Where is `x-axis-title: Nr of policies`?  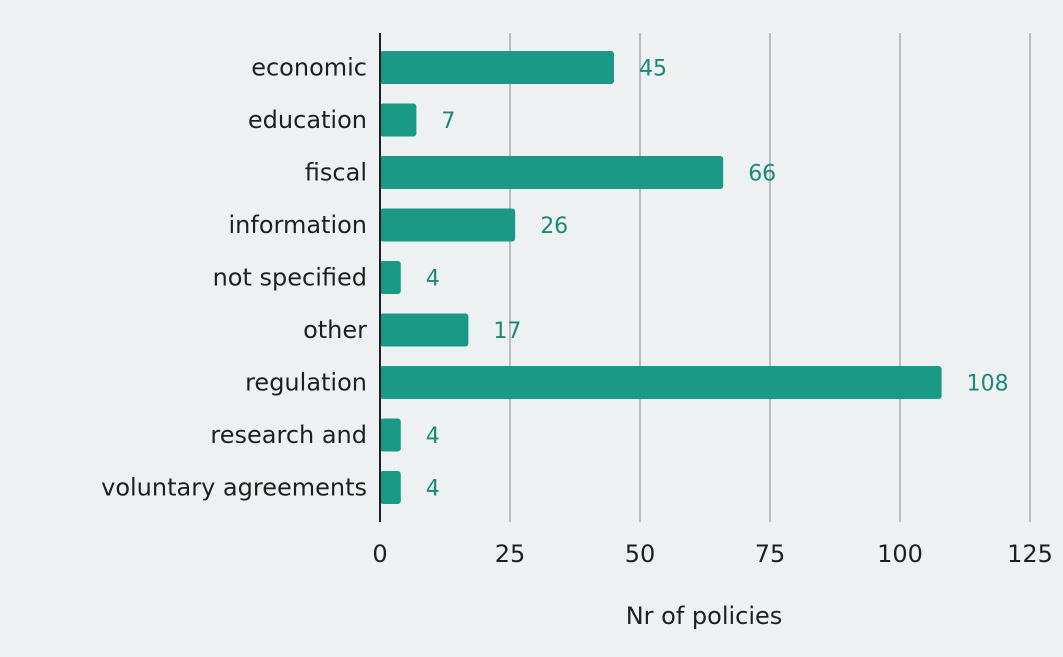
x-axis-title: Nr of policies is located at coordinates (704, 616).